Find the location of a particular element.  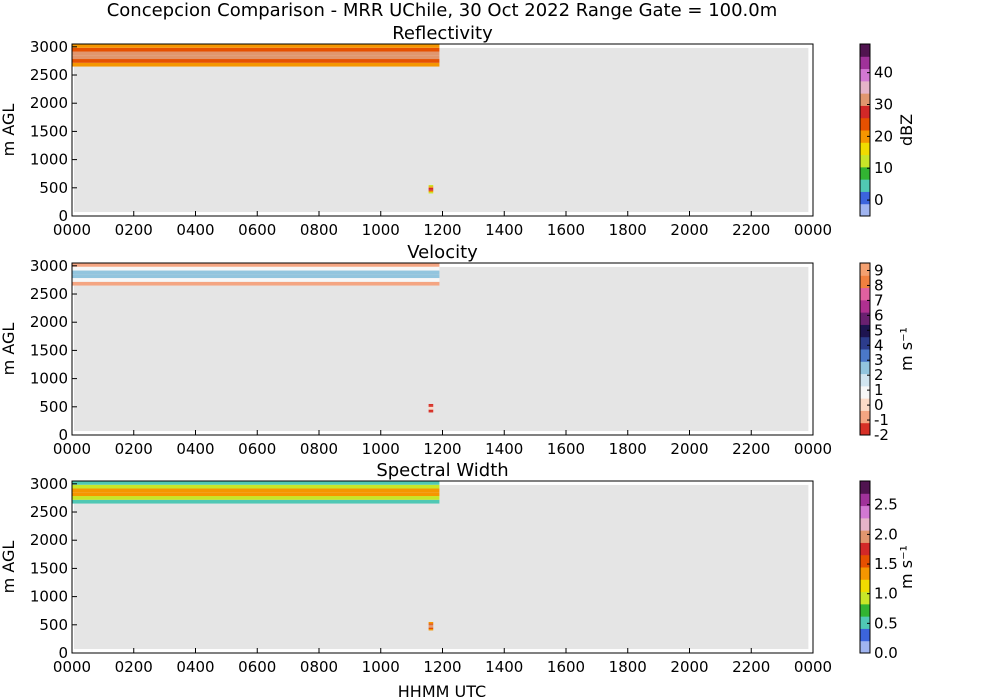

x-tick-label: 0600 is located at coordinates (257, 667).